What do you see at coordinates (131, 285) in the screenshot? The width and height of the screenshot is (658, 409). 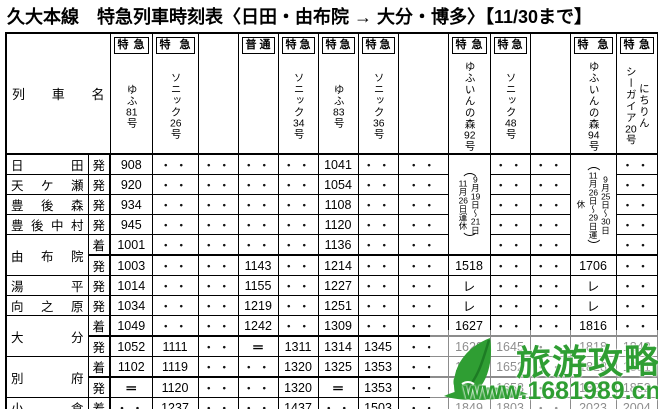 I see `time-cell: 1014` at bounding box center [131, 285].